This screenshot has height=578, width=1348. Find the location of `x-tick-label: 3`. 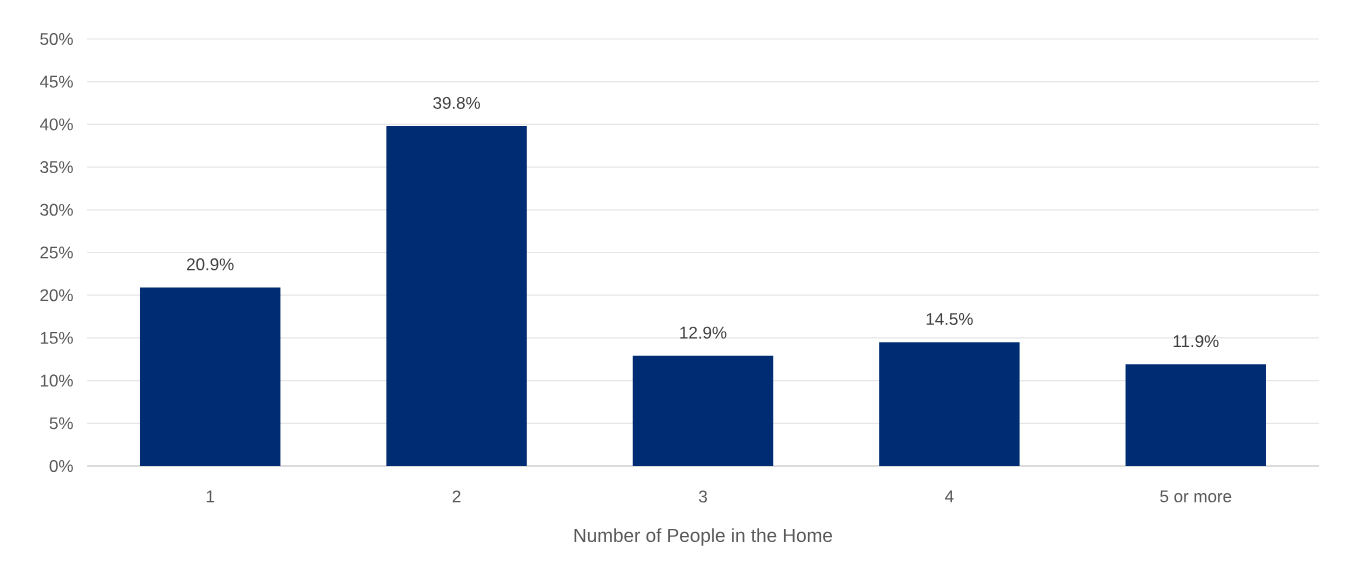

x-tick-label: 3 is located at coordinates (702, 496).